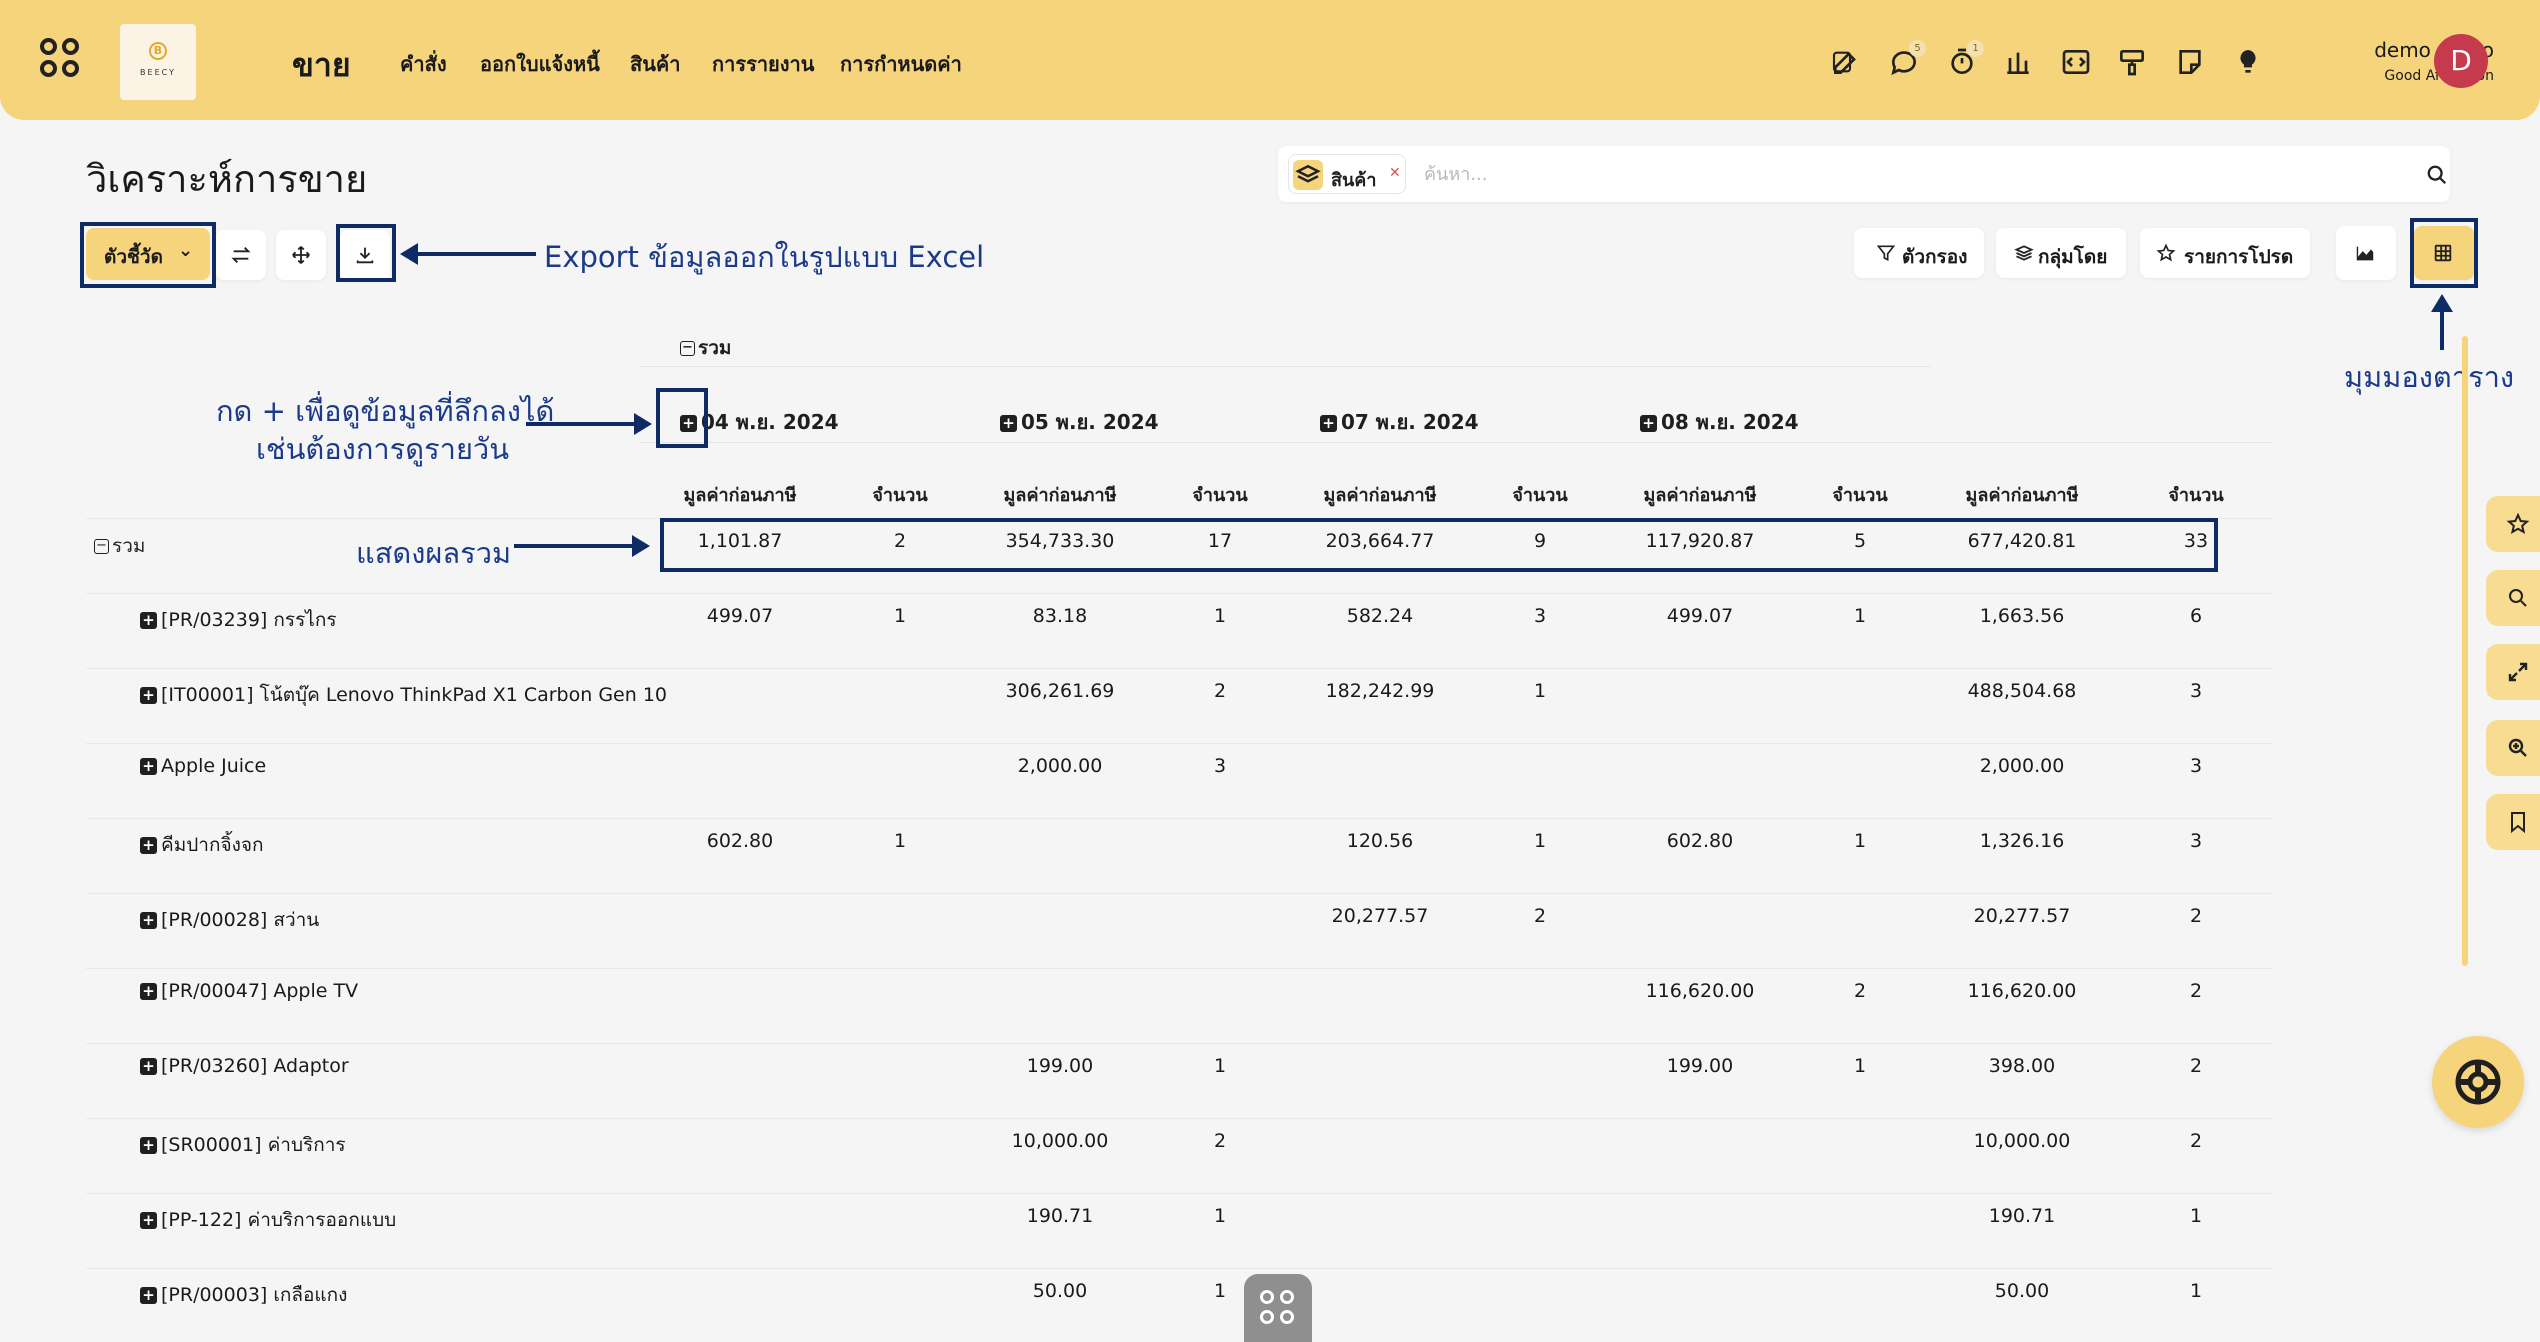 The width and height of the screenshot is (2540, 1342). What do you see at coordinates (1965, 59) in the screenshot?
I see `timer-icon: 1` at bounding box center [1965, 59].